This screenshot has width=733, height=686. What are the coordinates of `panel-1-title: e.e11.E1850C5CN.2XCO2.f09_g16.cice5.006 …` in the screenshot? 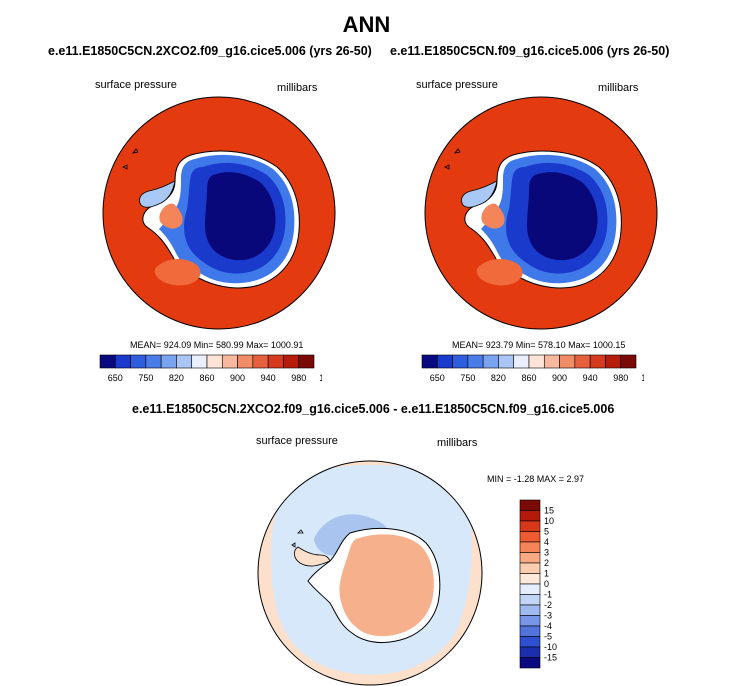 It's located at (210, 51).